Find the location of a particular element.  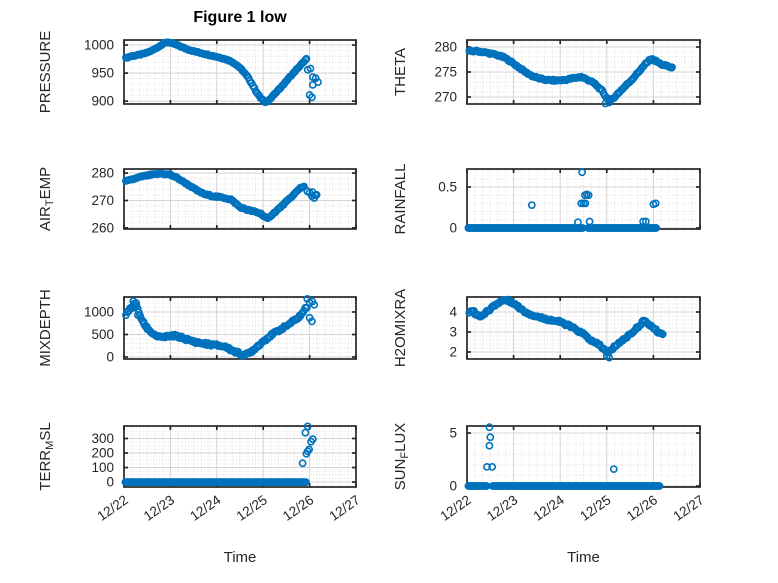

h2omixra-trend is located at coordinates (566, 326).